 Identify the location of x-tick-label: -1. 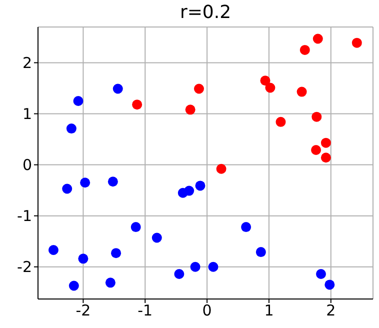
(145, 311).